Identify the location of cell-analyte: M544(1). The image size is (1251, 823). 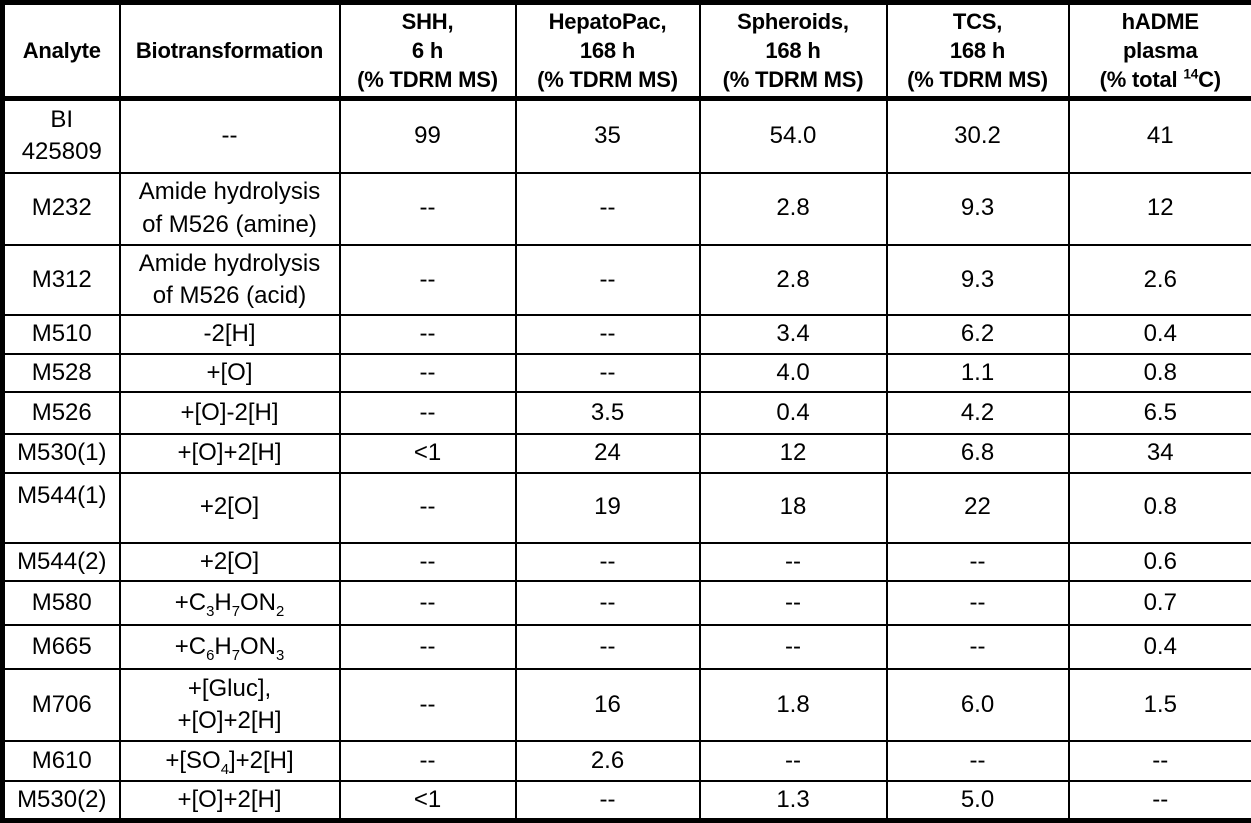
(61, 508).